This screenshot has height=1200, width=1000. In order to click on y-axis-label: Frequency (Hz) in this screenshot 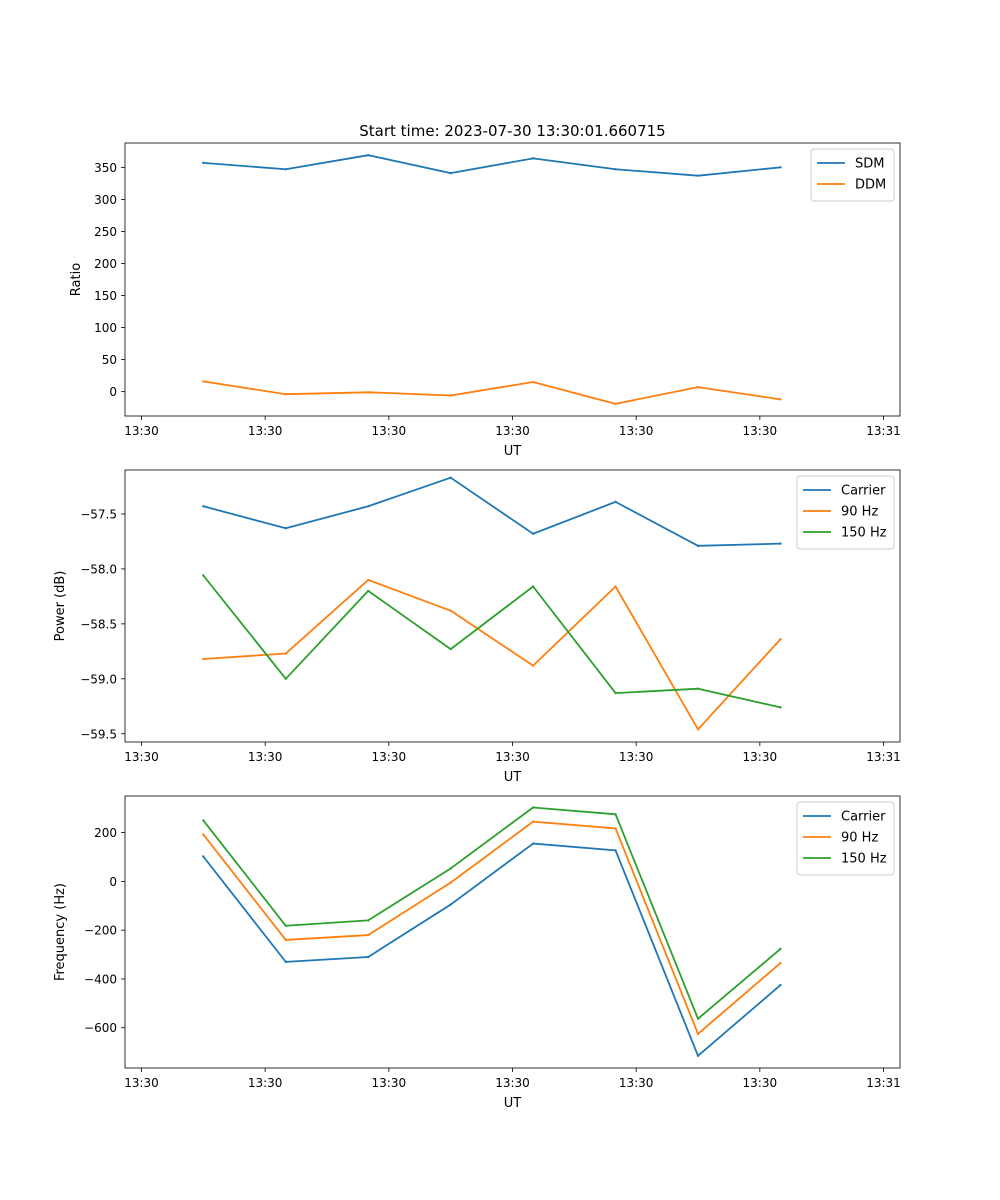, I will do `click(60, 932)`.